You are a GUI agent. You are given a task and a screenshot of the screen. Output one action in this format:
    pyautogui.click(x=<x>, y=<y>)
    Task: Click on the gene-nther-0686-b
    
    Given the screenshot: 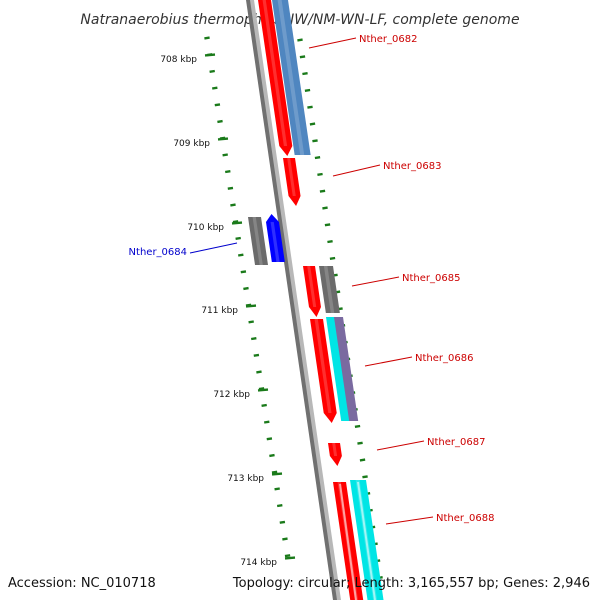 What is the action you would take?
    pyautogui.click(x=346, y=369)
    